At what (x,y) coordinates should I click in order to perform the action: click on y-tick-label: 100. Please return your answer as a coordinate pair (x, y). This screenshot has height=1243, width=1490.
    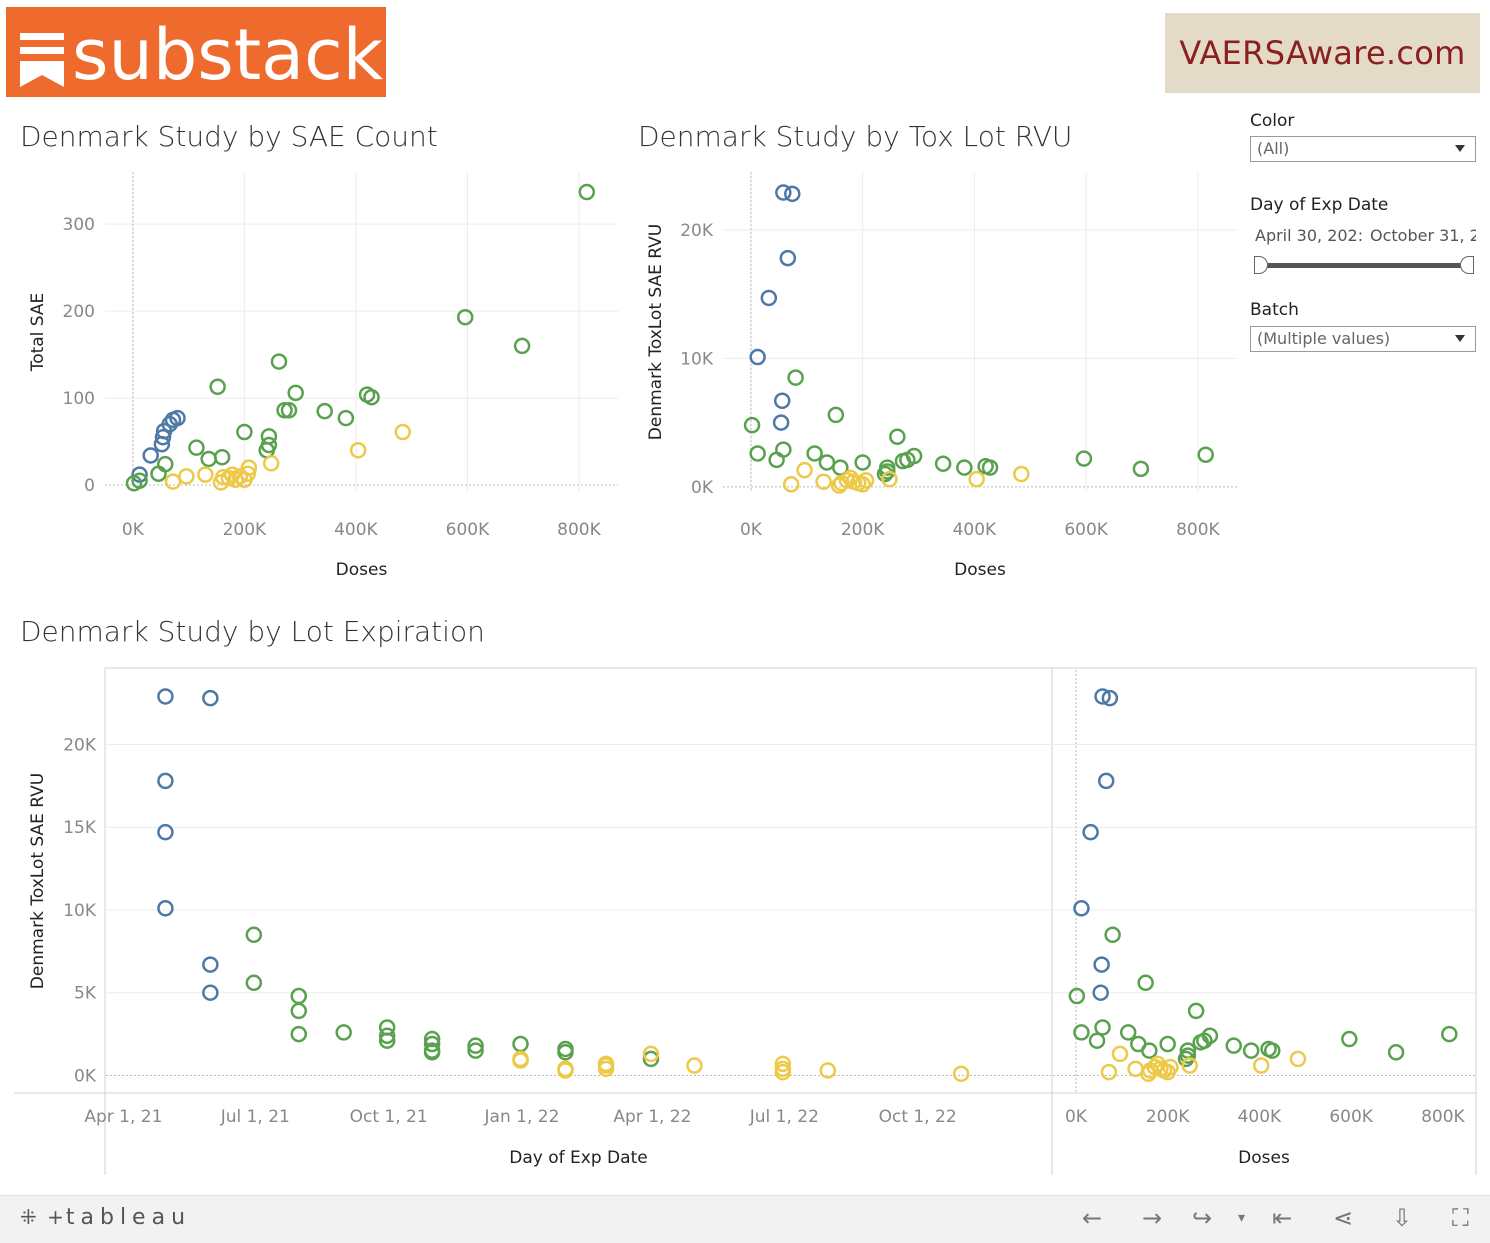
    Looking at the image, I should click on (79, 399).